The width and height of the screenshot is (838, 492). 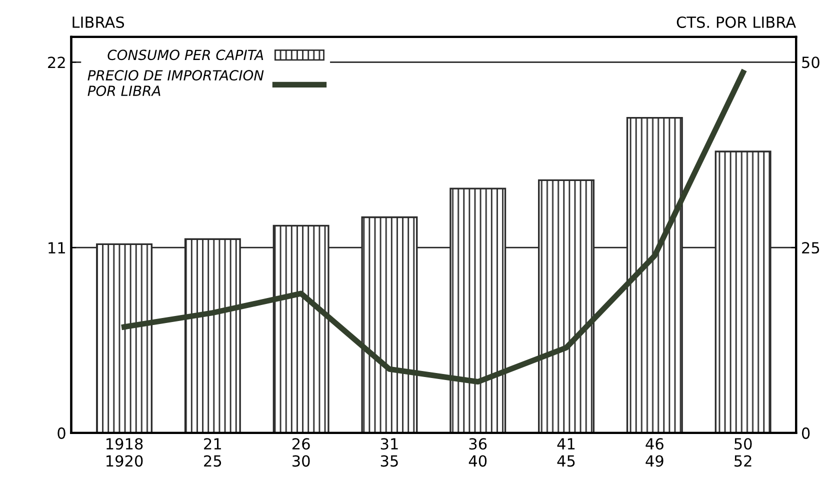 What do you see at coordinates (186, 55) in the screenshot?
I see `legend-label: CONSUMO PER CAPITA` at bounding box center [186, 55].